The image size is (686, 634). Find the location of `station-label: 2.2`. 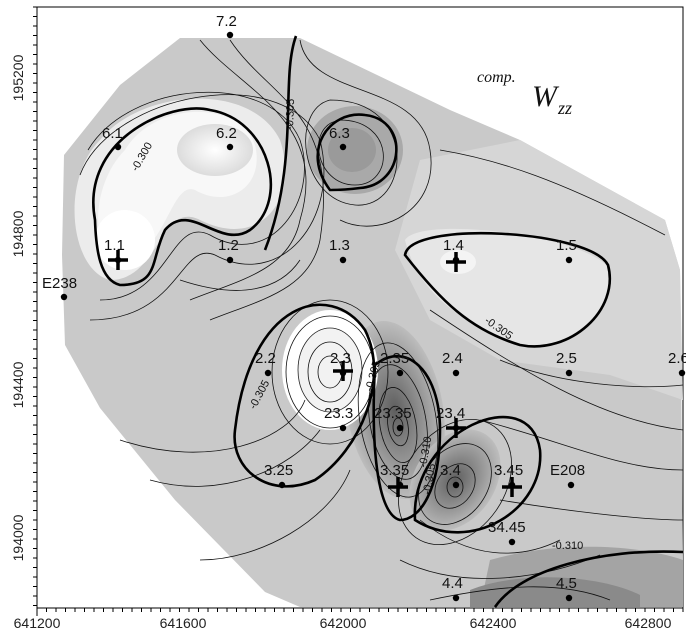

station-label: 2.2 is located at coordinates (265, 358).